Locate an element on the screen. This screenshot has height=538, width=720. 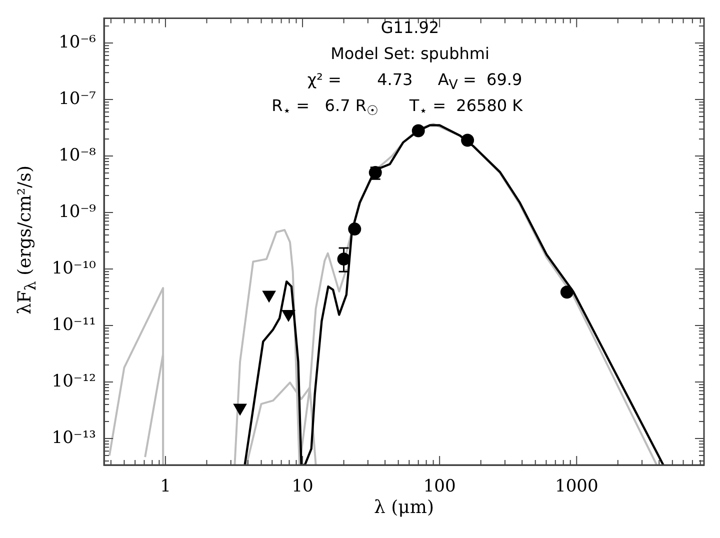
x-tick-label: 100 is located at coordinates (439, 486).